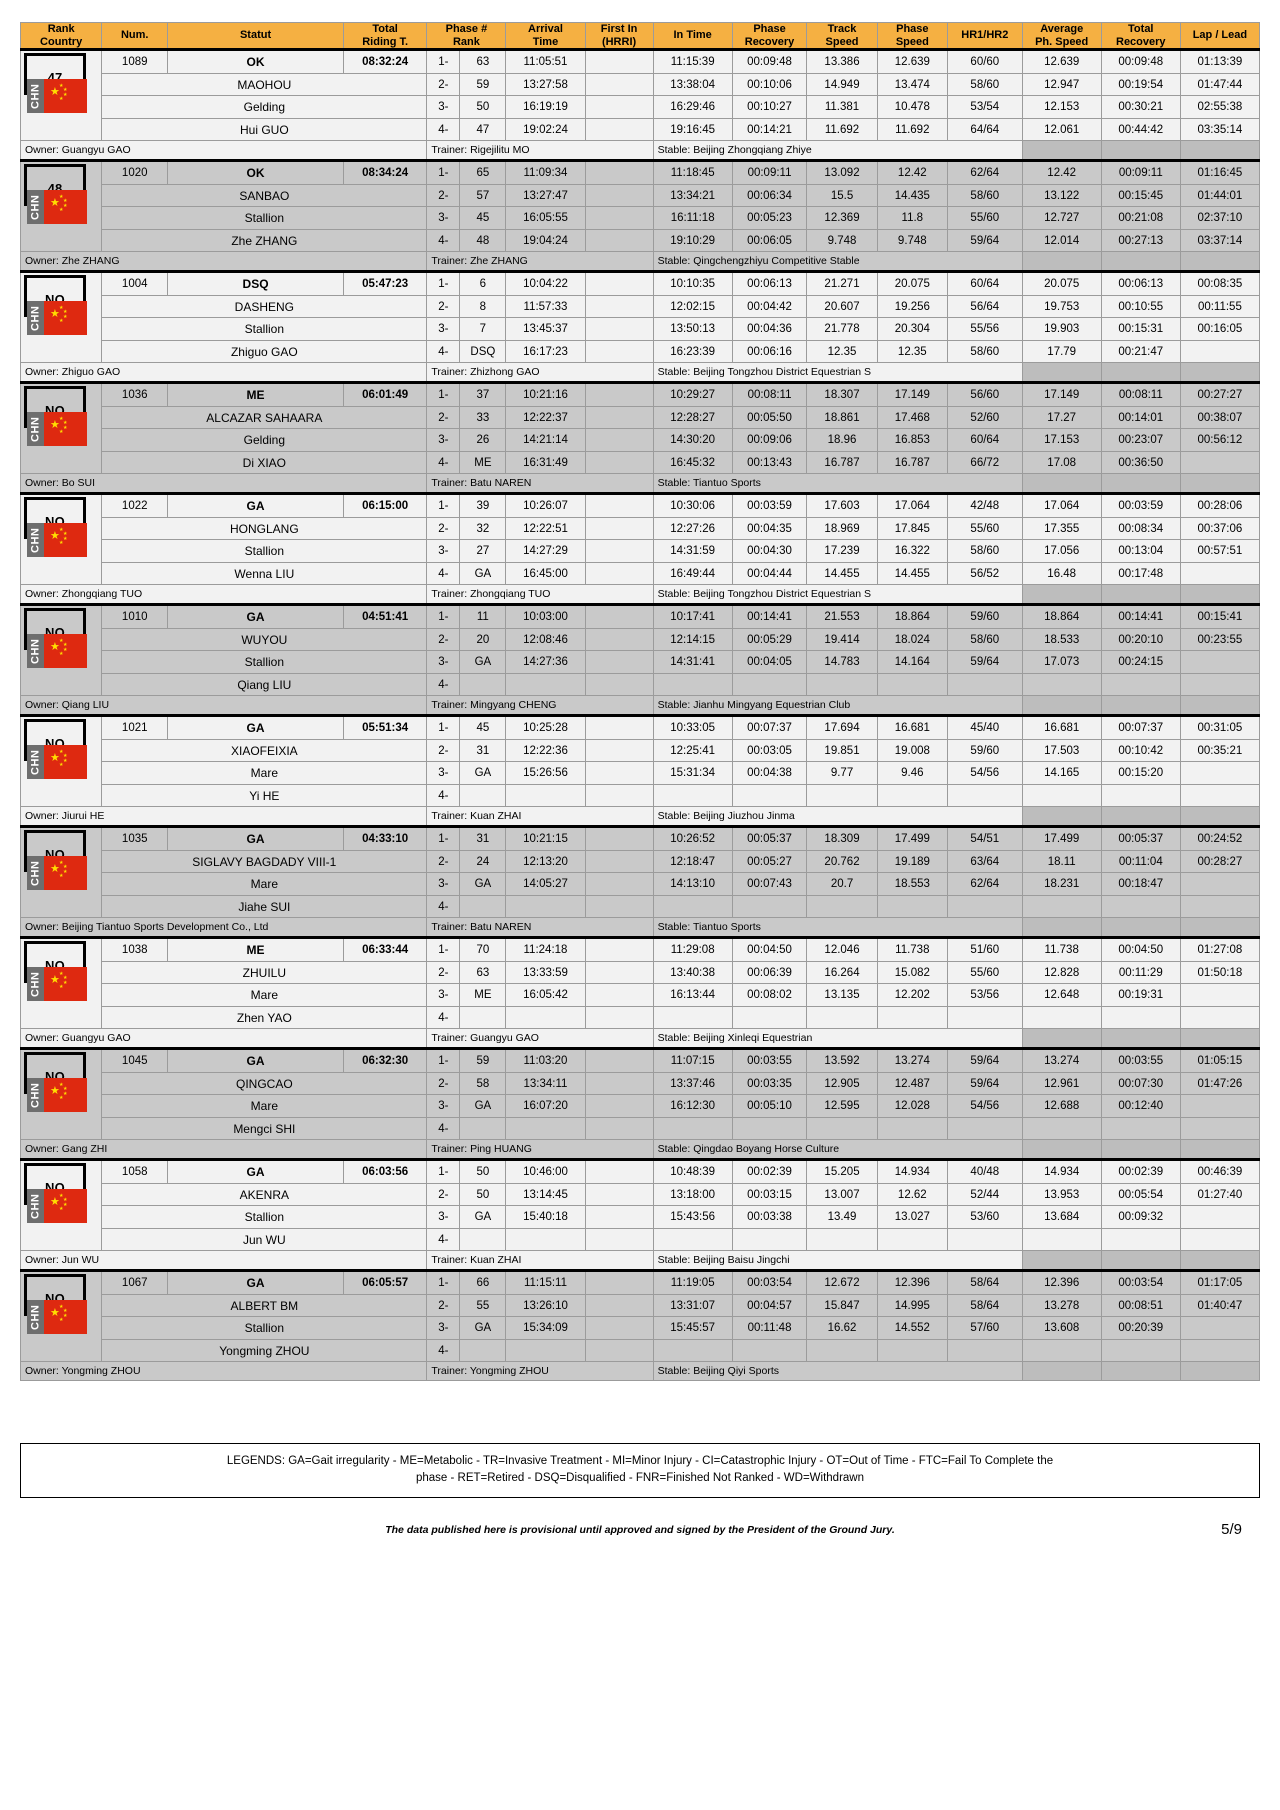 This screenshot has height=1810, width=1280. Describe the element at coordinates (1061, 750) in the screenshot. I see `average-ph-speed: 17.503` at that location.